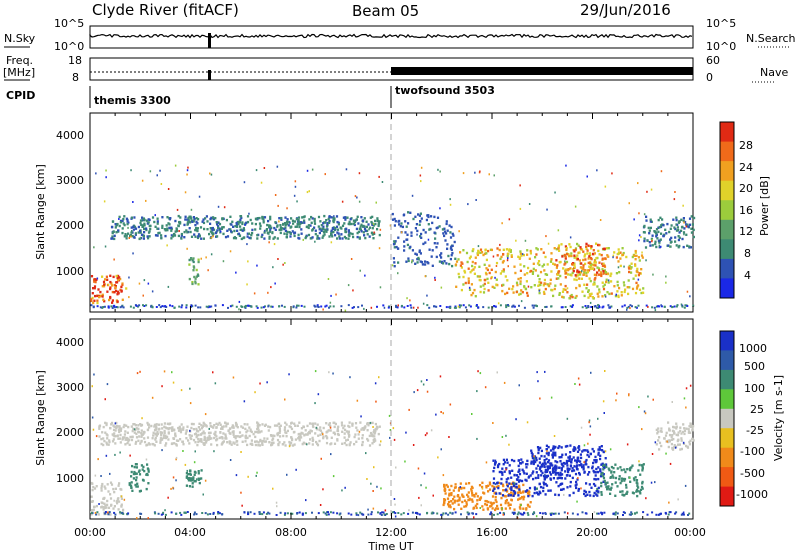 This screenshot has width=800, height=554. I want to click on vel-cbar-tick-1000: 1000, so click(753, 348).